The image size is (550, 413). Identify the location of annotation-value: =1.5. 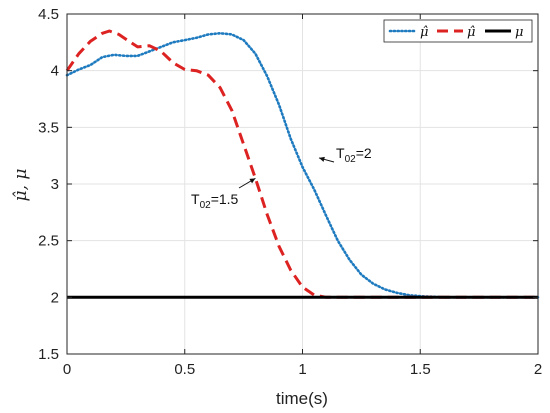
(225, 199).